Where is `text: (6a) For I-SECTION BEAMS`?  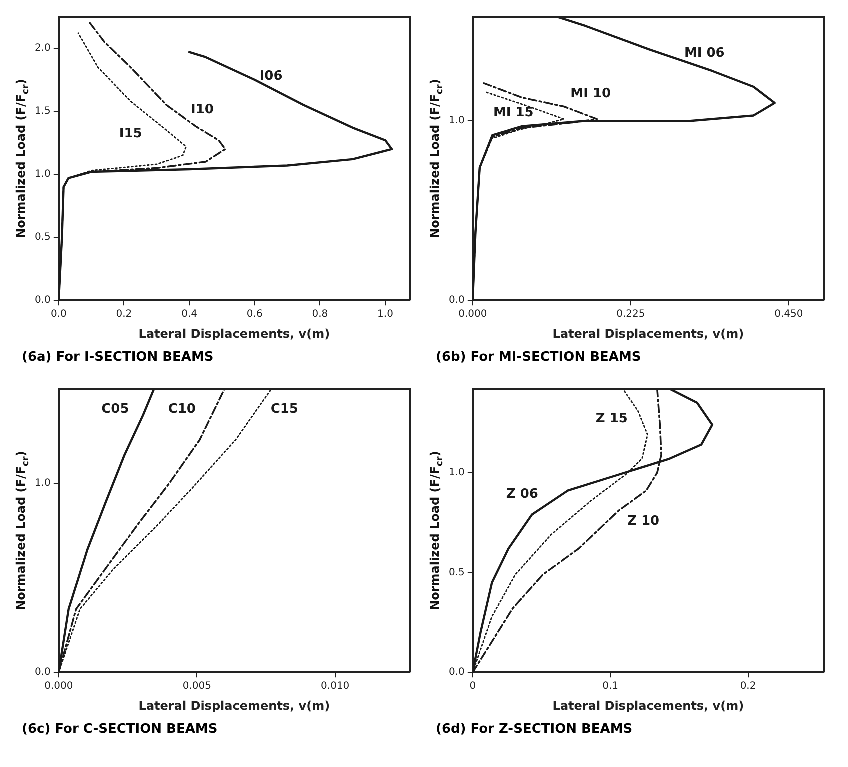
text: (6a) For I-SECTION BEAMS is located at coordinates (118, 357).